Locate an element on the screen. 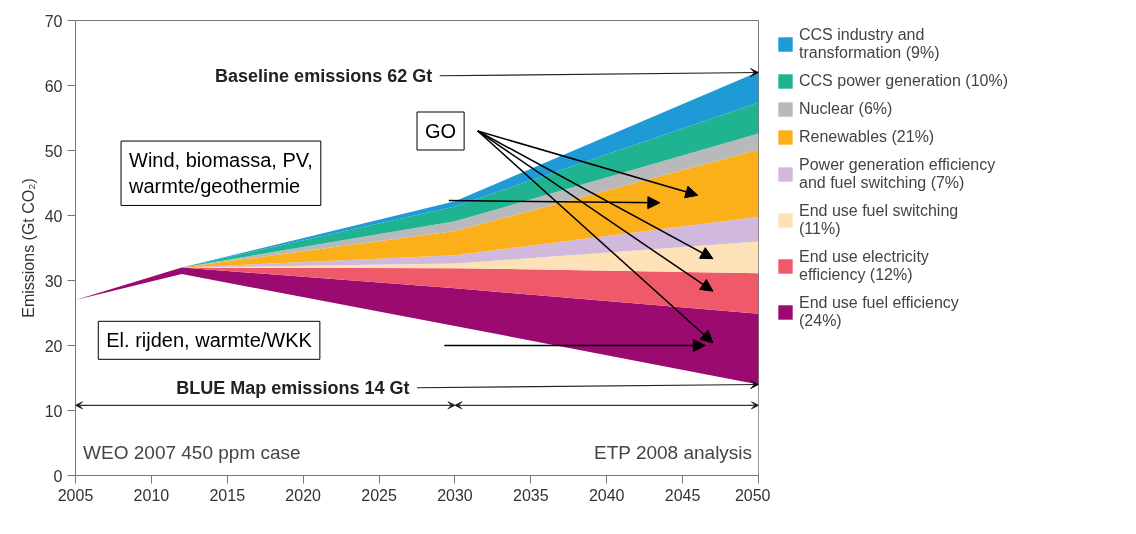  legend-label: End use electricity efficiency (12%) is located at coordinates (864, 266).